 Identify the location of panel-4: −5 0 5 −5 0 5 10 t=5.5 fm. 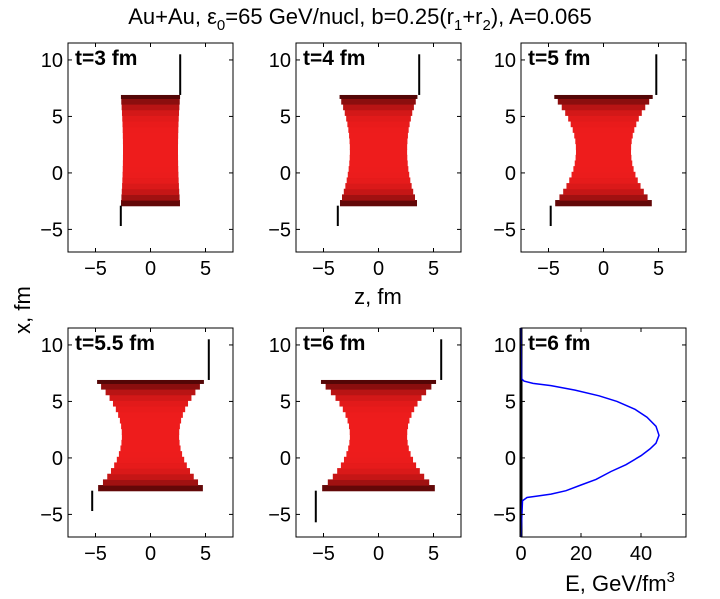
(137, 446).